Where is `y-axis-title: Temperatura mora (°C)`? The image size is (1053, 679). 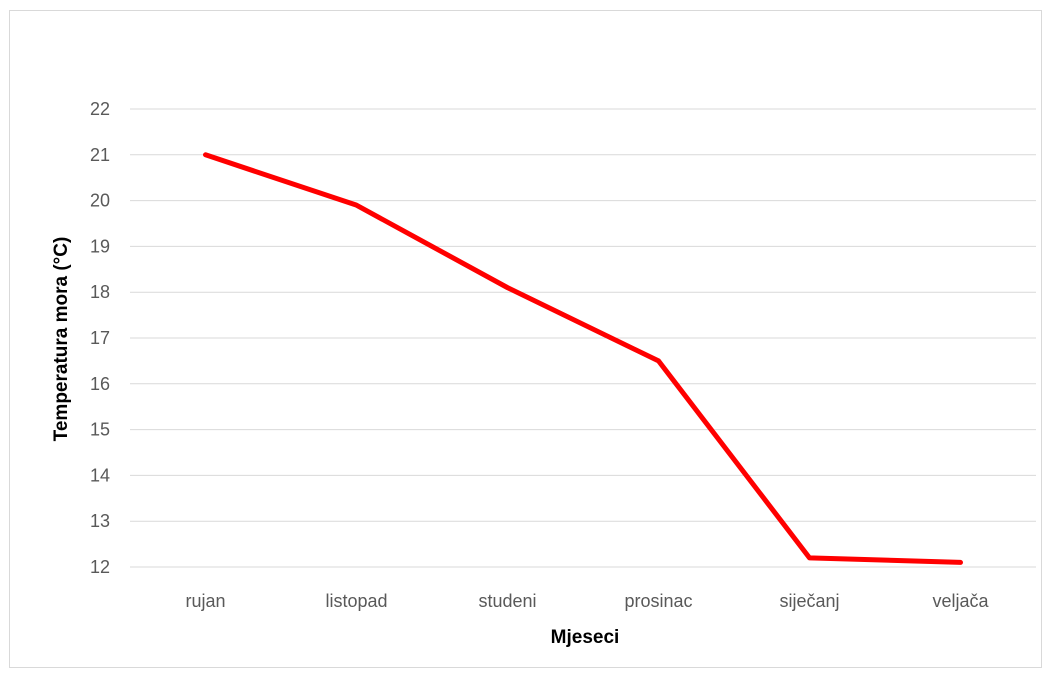
y-axis-title: Temperatura mora (°C) is located at coordinates (61, 339).